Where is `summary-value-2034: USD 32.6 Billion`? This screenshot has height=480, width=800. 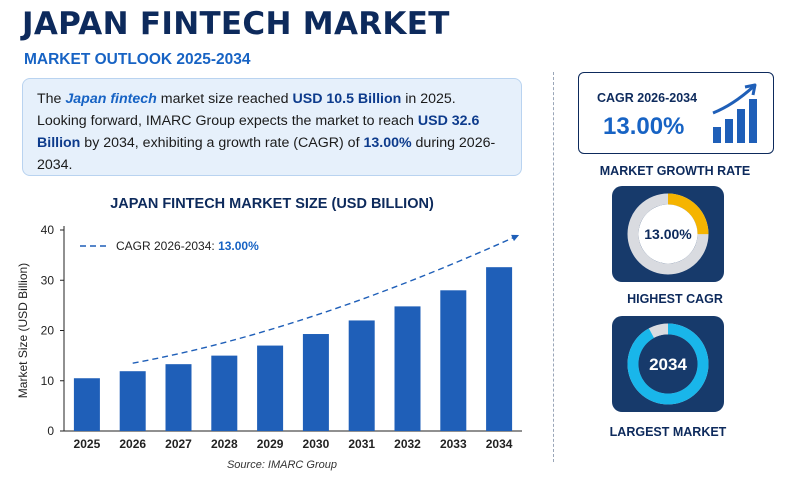
summary-value-2034: USD 32.6 Billion is located at coordinates (258, 132).